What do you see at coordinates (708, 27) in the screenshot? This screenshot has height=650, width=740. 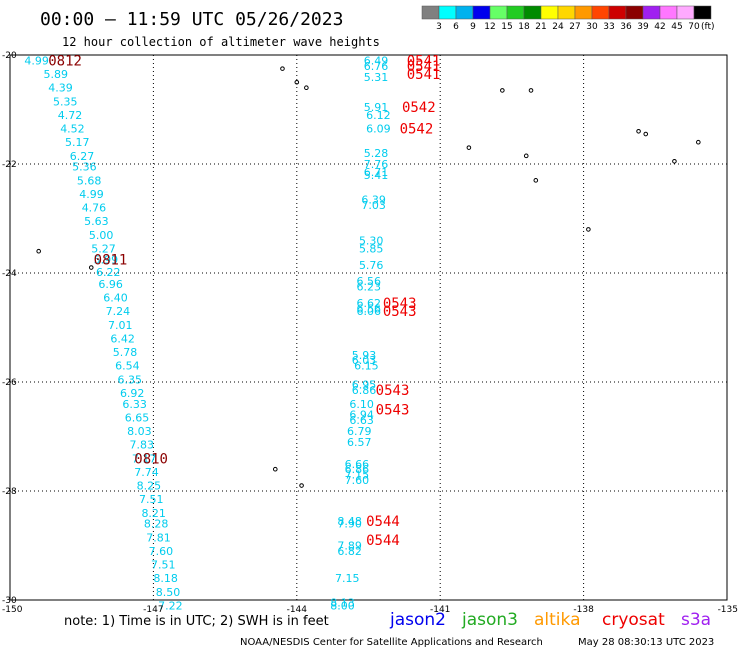 I see `colorbar-unit: (ft)` at bounding box center [708, 27].